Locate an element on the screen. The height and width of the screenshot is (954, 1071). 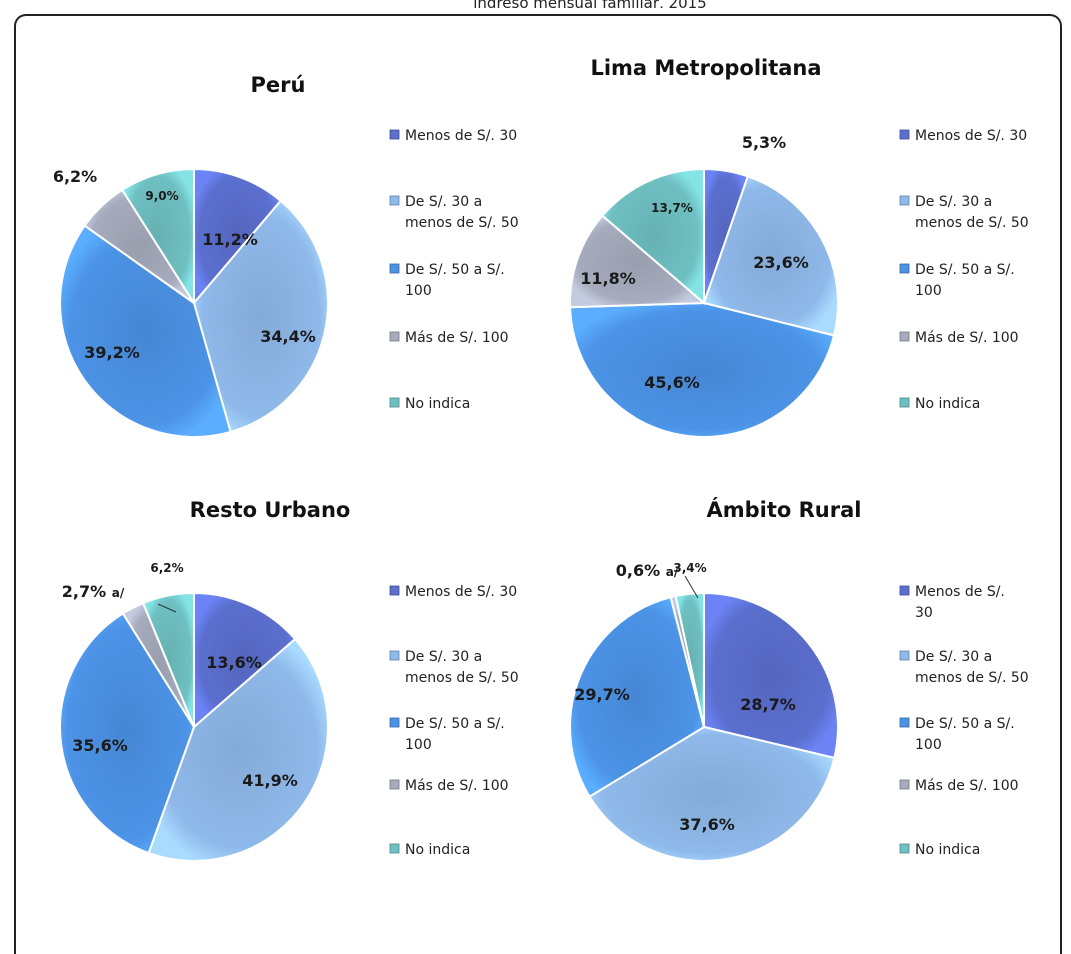
data-label: 11,8% is located at coordinates (608, 278).